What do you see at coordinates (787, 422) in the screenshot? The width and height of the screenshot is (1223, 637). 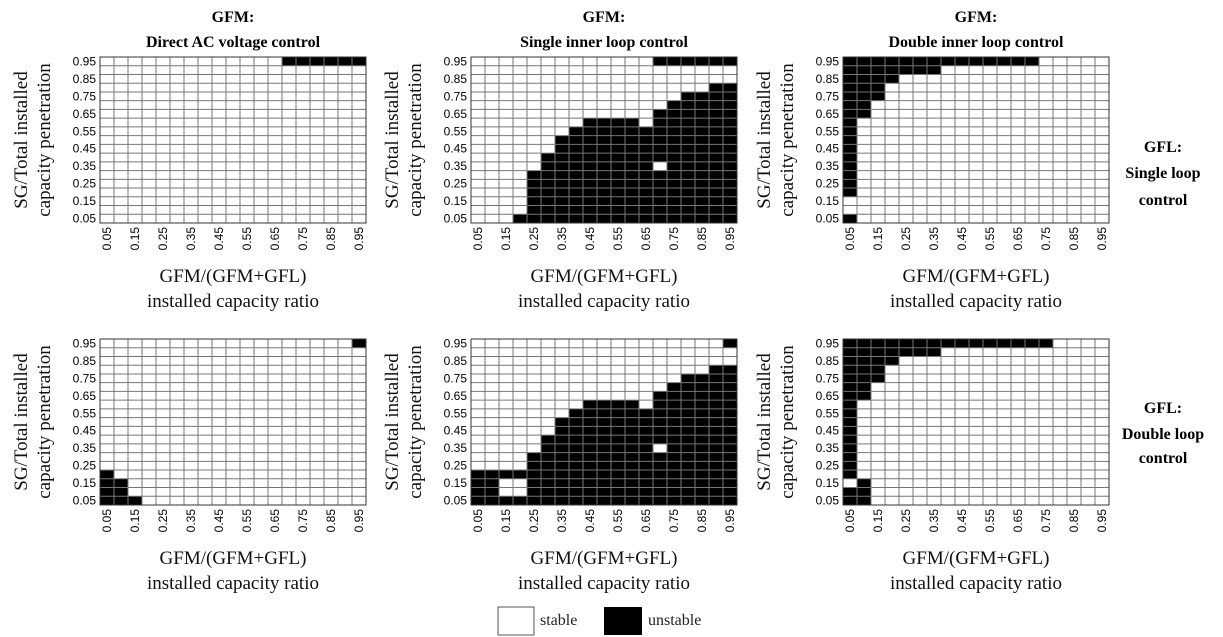 I see `y-axis-label-line-2: capacity penetration` at bounding box center [787, 422].